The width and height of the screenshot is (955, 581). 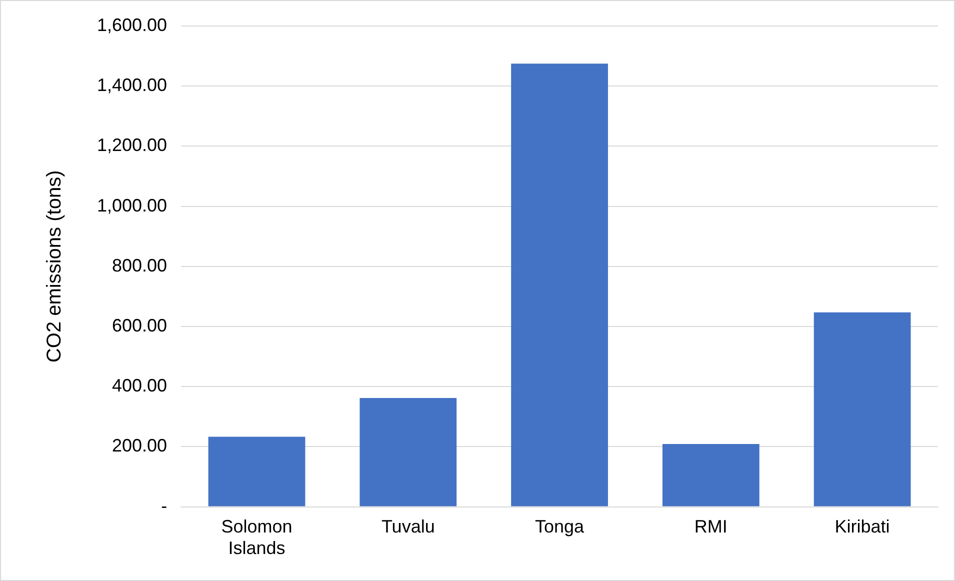 I want to click on y-tick-label: 800.00, so click(x=140, y=265).